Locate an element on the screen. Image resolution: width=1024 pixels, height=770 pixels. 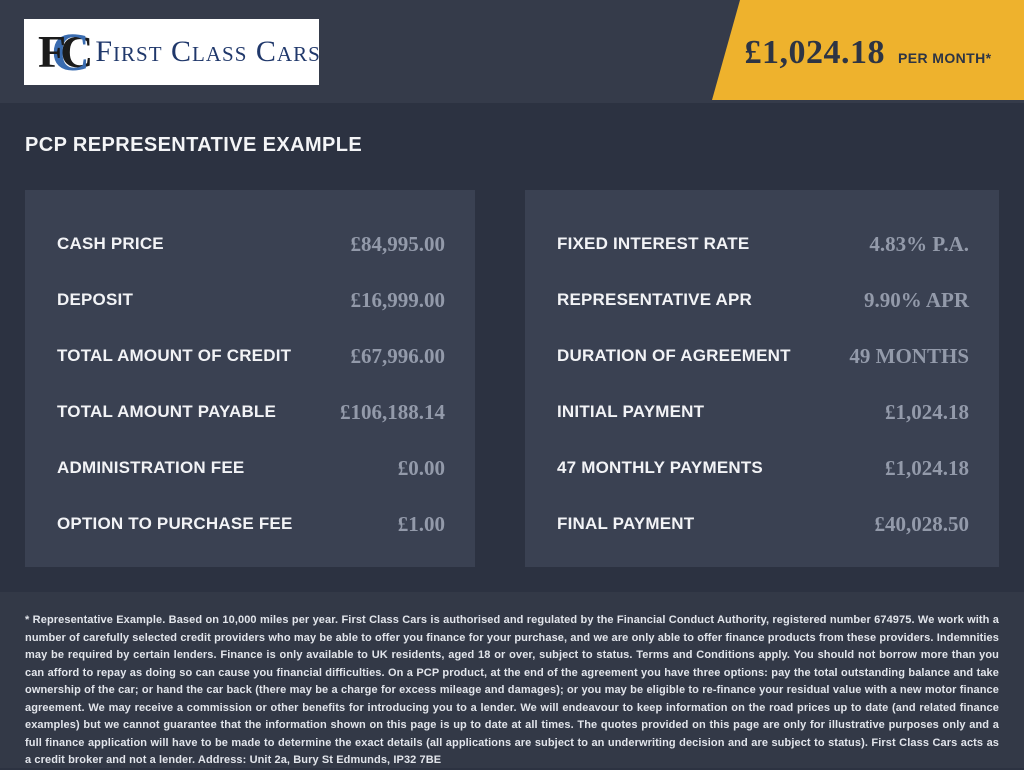
monogram-letter-f: F is located at coordinates (52, 51).